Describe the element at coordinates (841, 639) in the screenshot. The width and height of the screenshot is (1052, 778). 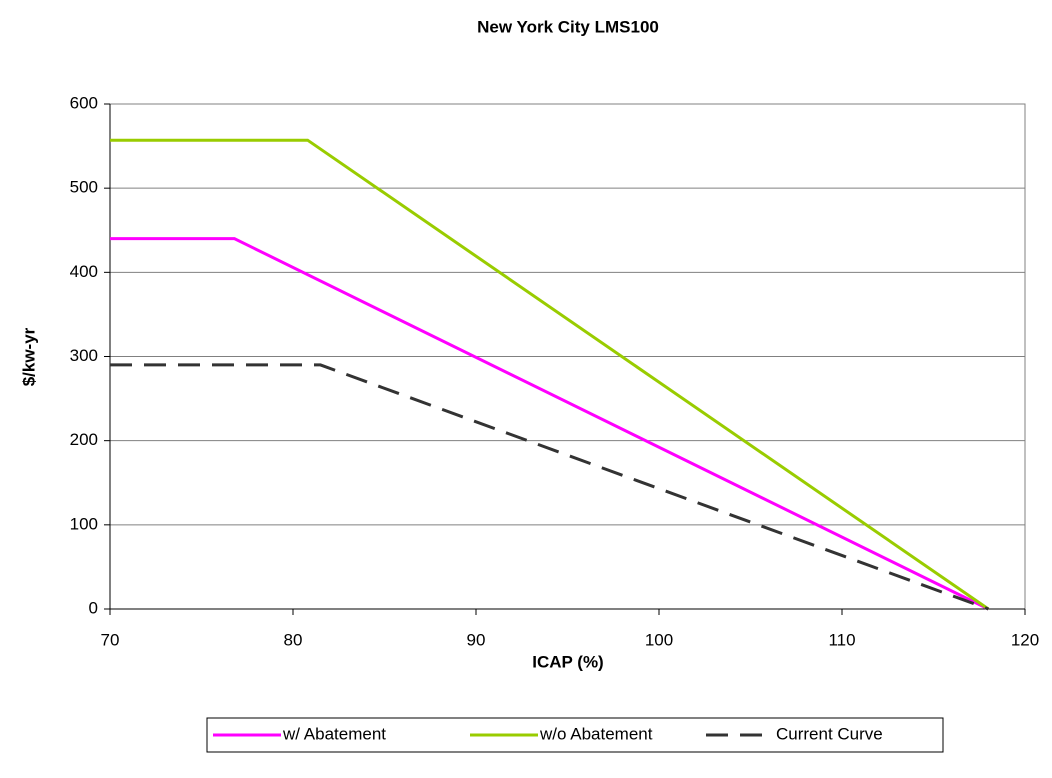
I see `x-tick-label: 110` at that location.